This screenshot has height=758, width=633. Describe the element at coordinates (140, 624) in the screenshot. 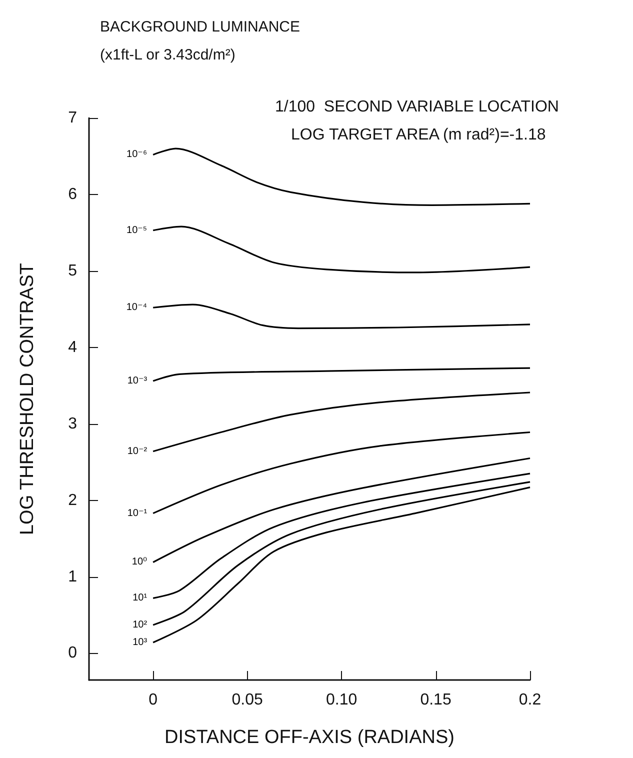

I see `series-label: 10²` at that location.